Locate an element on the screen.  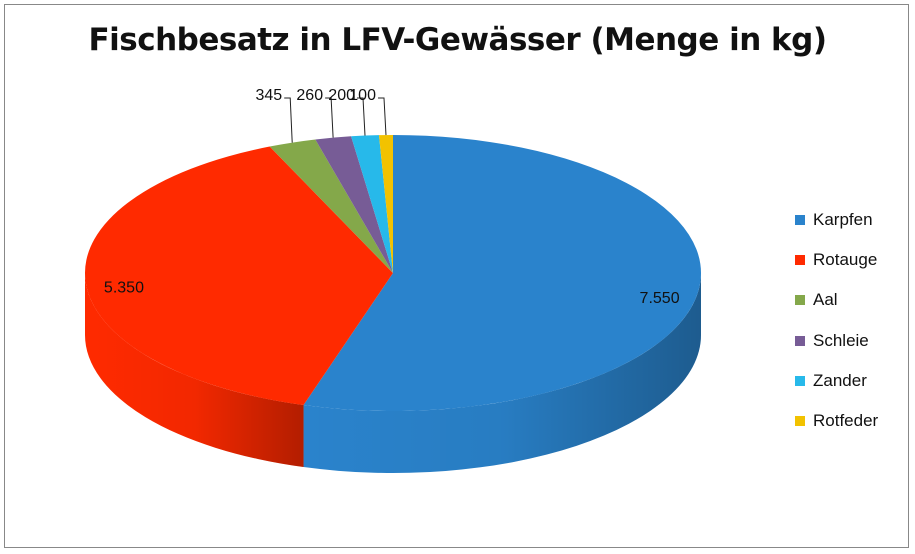
legend-label: Schleie is located at coordinates (841, 340).